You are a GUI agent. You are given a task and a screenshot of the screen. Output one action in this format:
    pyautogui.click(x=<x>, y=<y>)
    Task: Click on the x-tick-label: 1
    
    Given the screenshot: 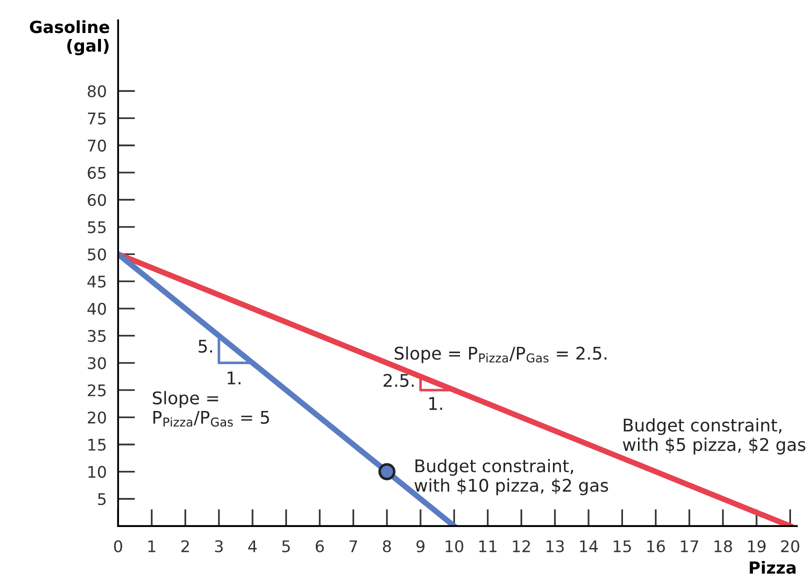 What is the action you would take?
    pyautogui.click(x=152, y=546)
    